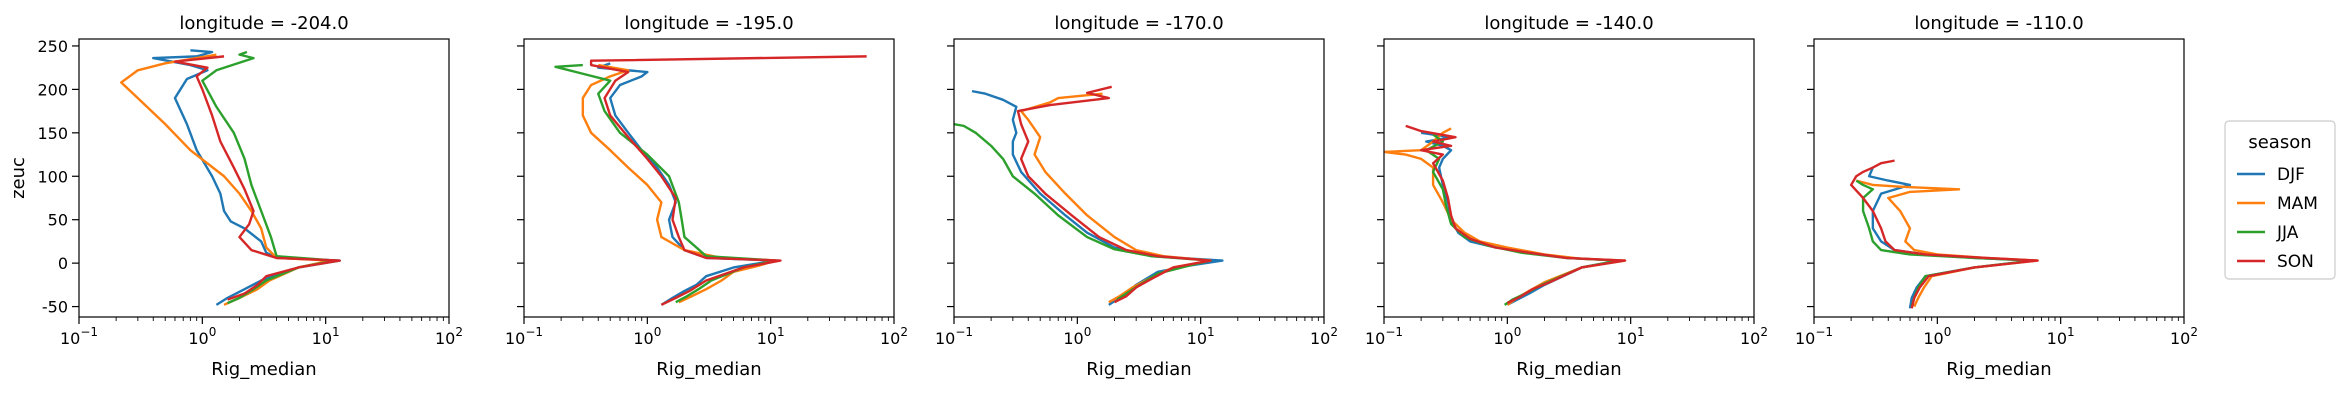 The image size is (2348, 405). What do you see at coordinates (2297, 204) in the screenshot?
I see `legend-label-mam: MAM` at bounding box center [2297, 204].